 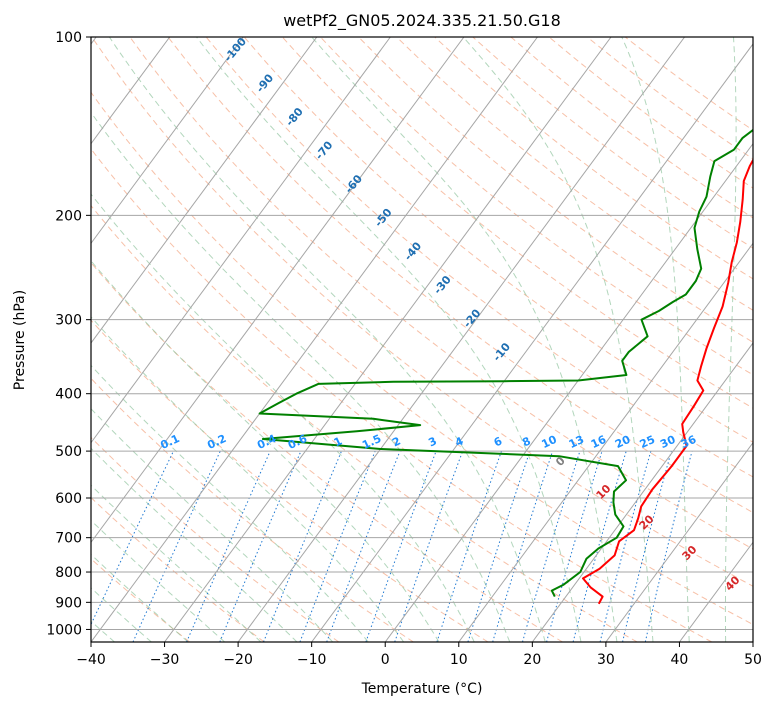 What do you see at coordinates (532, 660) in the screenshot?
I see `x-tick-label: 20` at bounding box center [532, 660].